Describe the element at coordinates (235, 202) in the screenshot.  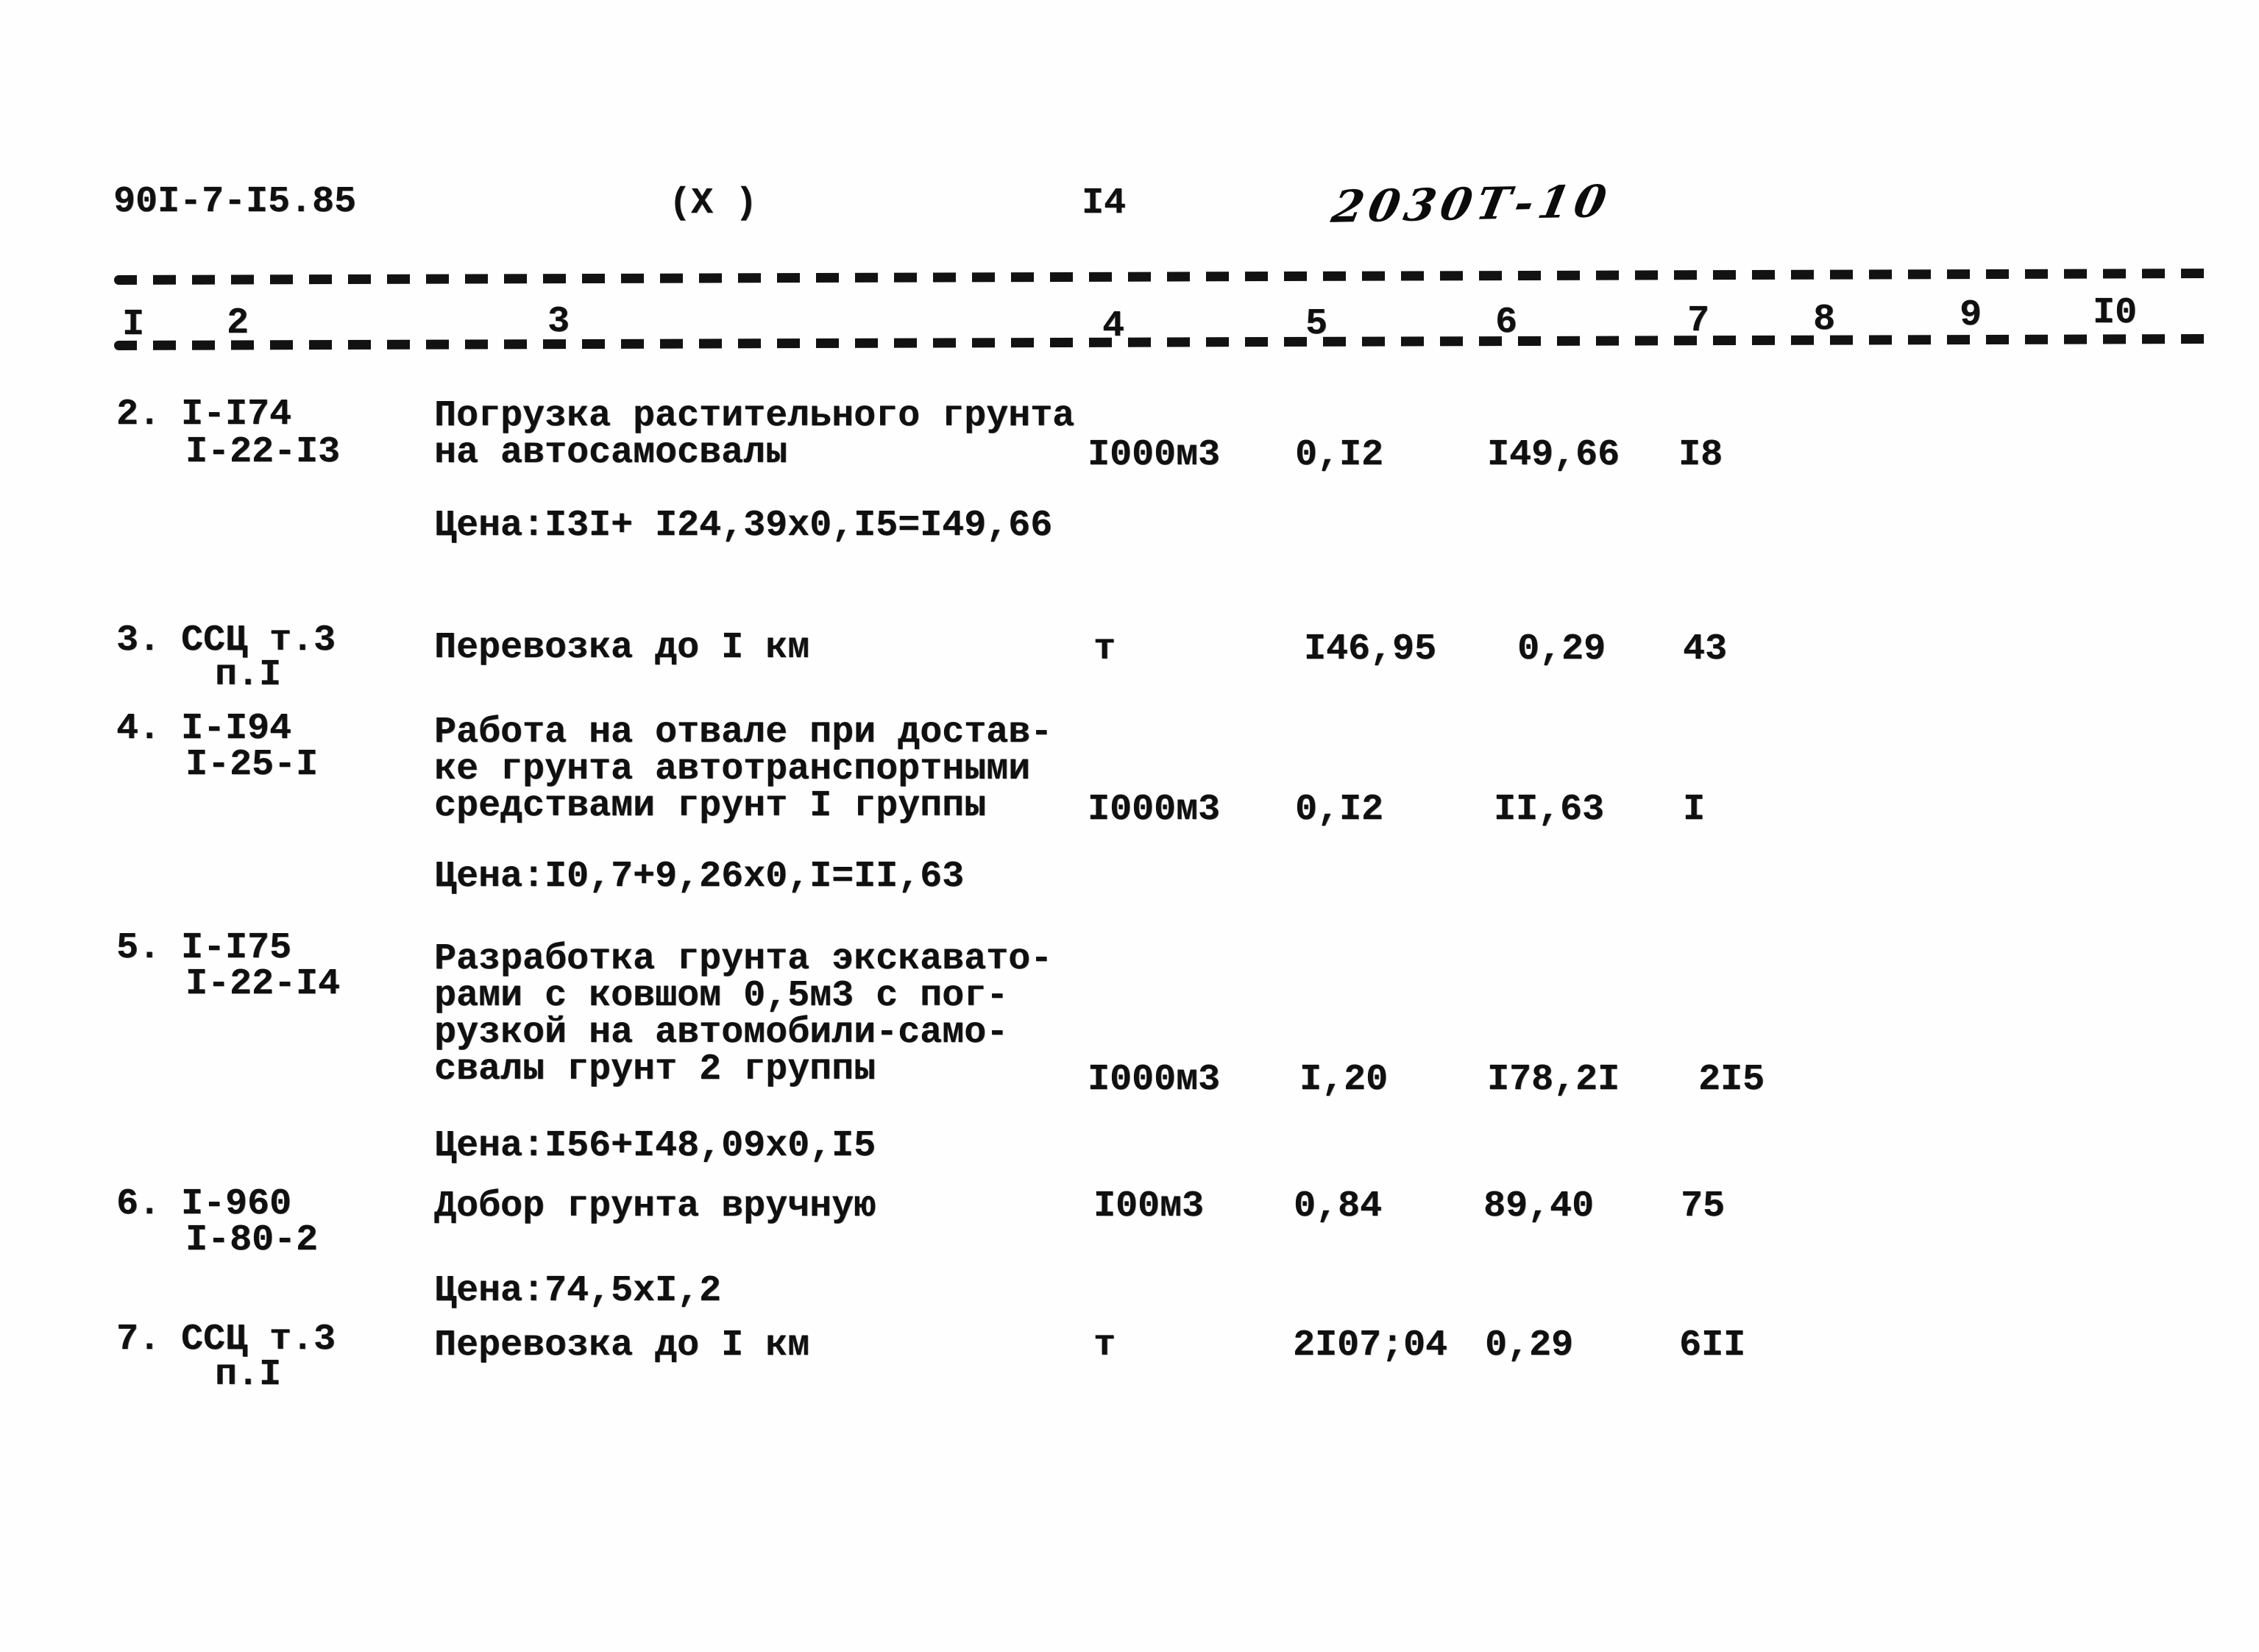
I see `document-code: 90I-7-I5.85` at that location.